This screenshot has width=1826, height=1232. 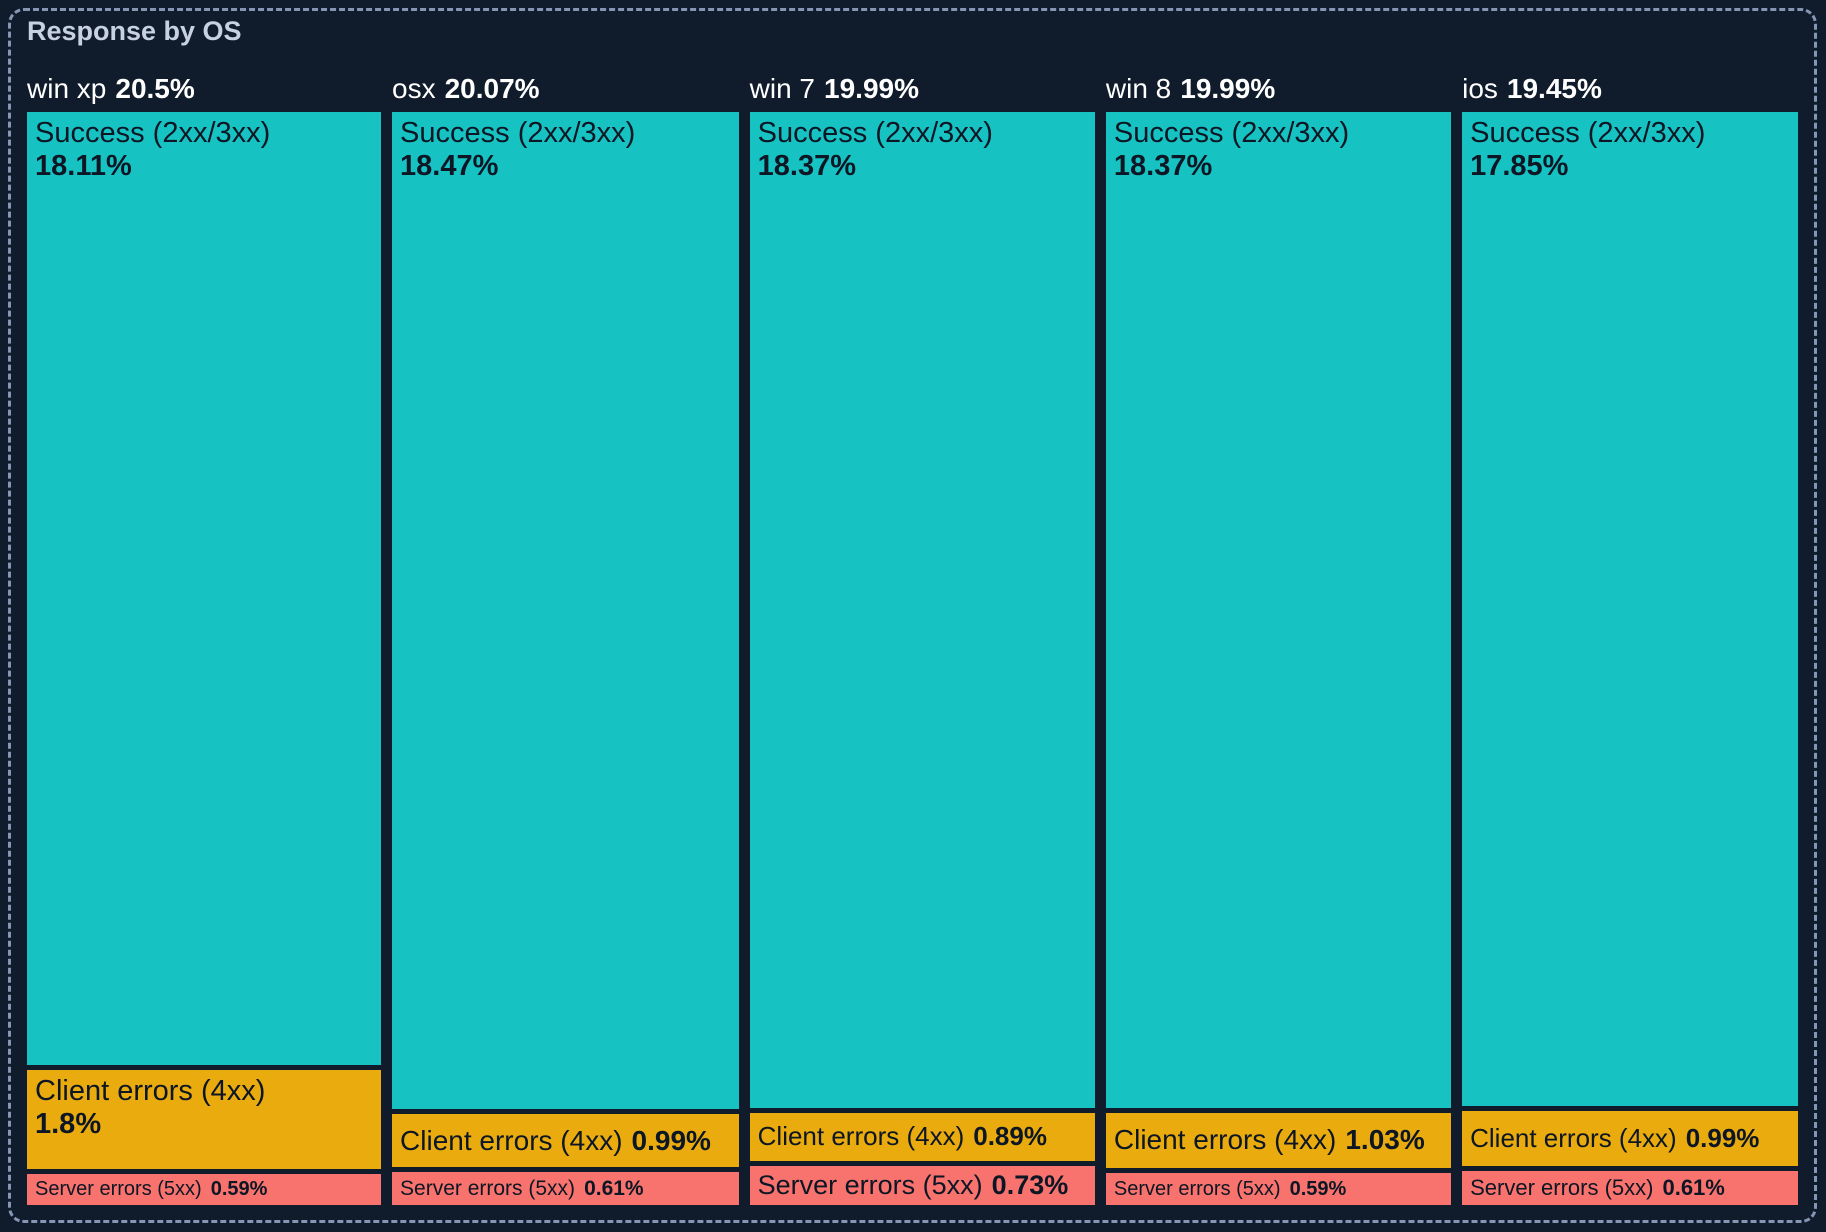 What do you see at coordinates (1554, 88) in the screenshot?
I see `os-share: 19.45%` at bounding box center [1554, 88].